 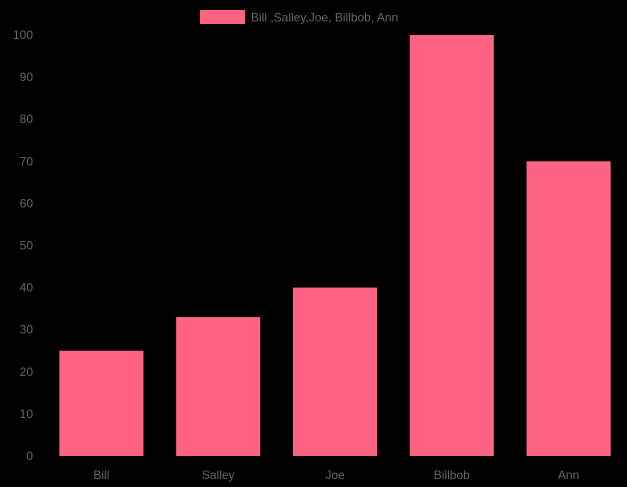 What do you see at coordinates (27, 77) in the screenshot?
I see `y-tick-label: 90` at bounding box center [27, 77].